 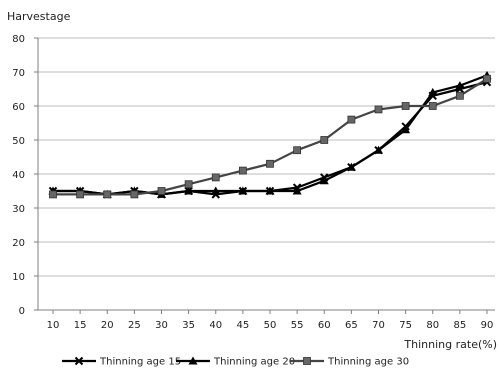 What do you see at coordinates (243, 325) in the screenshot?
I see `x-tick-label: 45` at bounding box center [243, 325].